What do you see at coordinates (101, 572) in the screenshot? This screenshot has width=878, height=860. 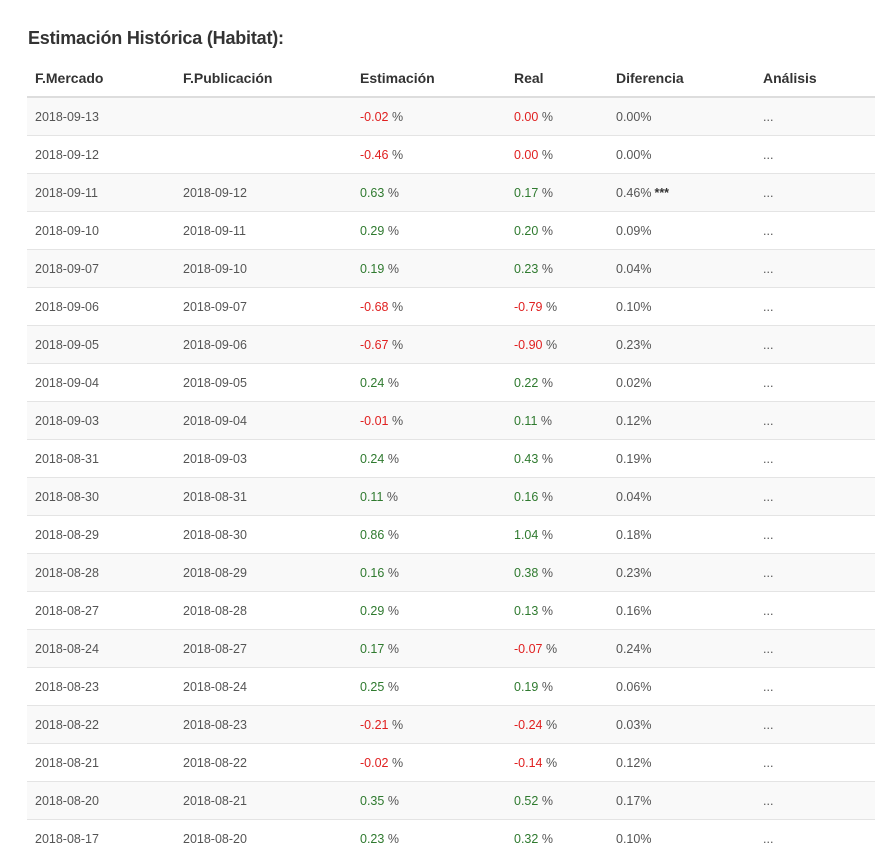 I see `cell-mercado: 2018-08-28` at bounding box center [101, 572].